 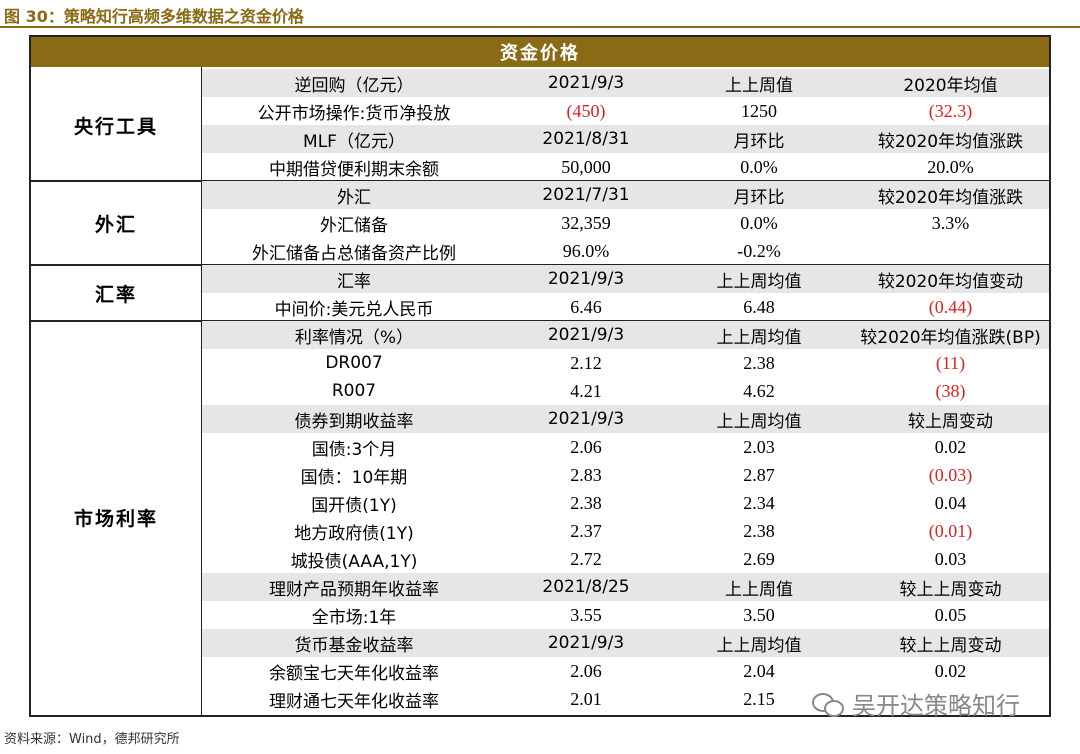 I want to click on col-change: 0.02, so click(x=950, y=670).